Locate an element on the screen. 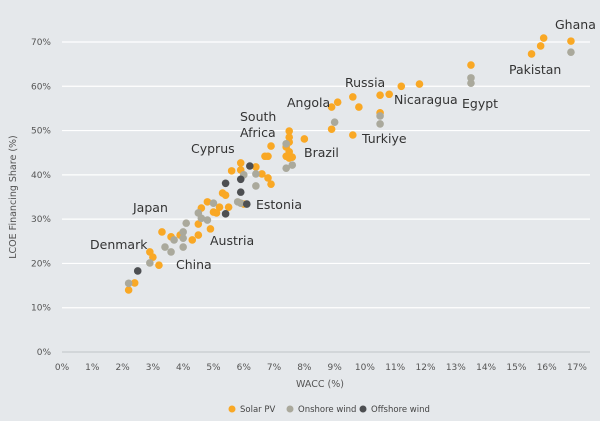 This screenshot has width=600, height=421. annotation-angola: Angola is located at coordinates (308, 102).